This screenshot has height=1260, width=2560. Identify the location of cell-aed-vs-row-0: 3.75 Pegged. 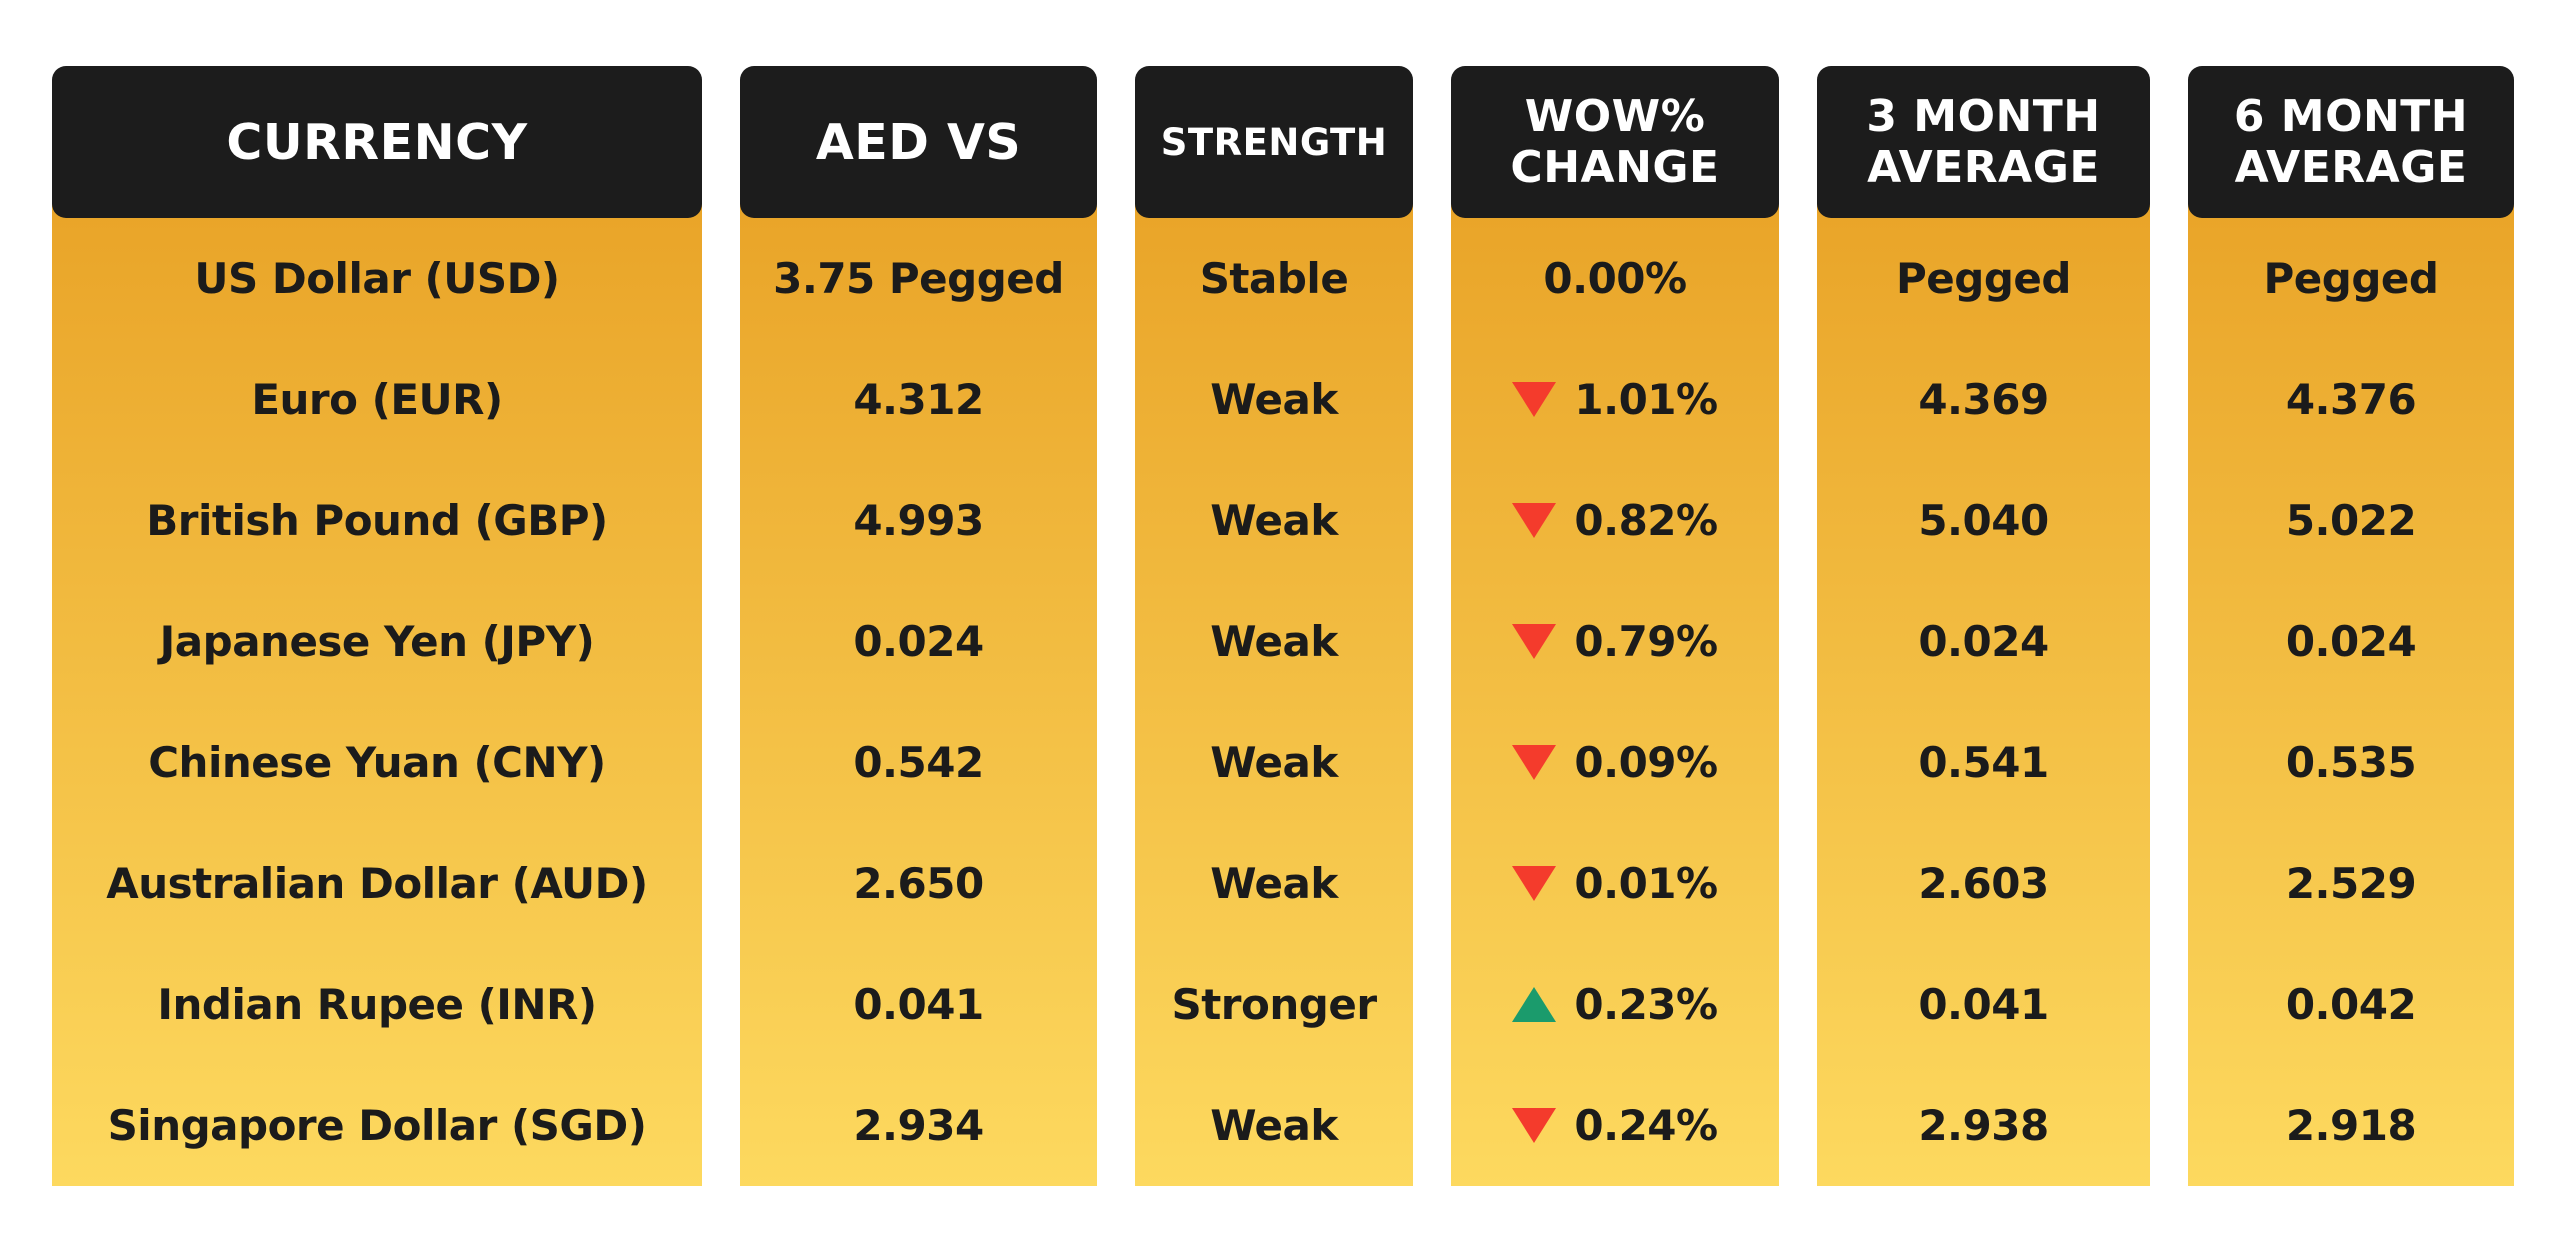
(918, 278).